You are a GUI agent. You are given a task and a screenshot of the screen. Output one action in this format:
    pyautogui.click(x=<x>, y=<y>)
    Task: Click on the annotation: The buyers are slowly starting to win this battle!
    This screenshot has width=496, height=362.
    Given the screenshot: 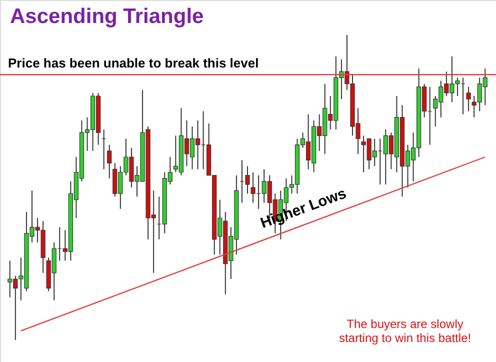 What is the action you would take?
    pyautogui.click(x=405, y=331)
    